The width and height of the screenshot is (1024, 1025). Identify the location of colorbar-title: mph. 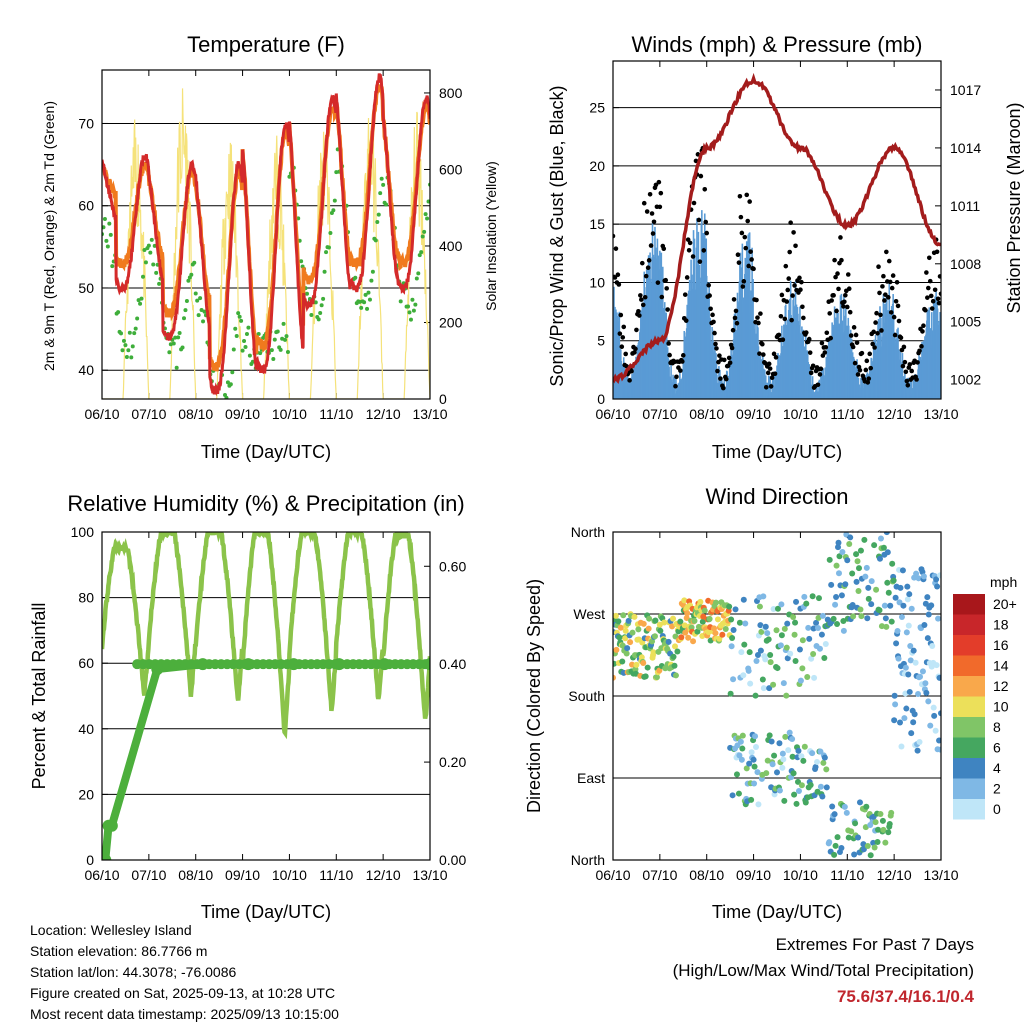
(1003, 582).